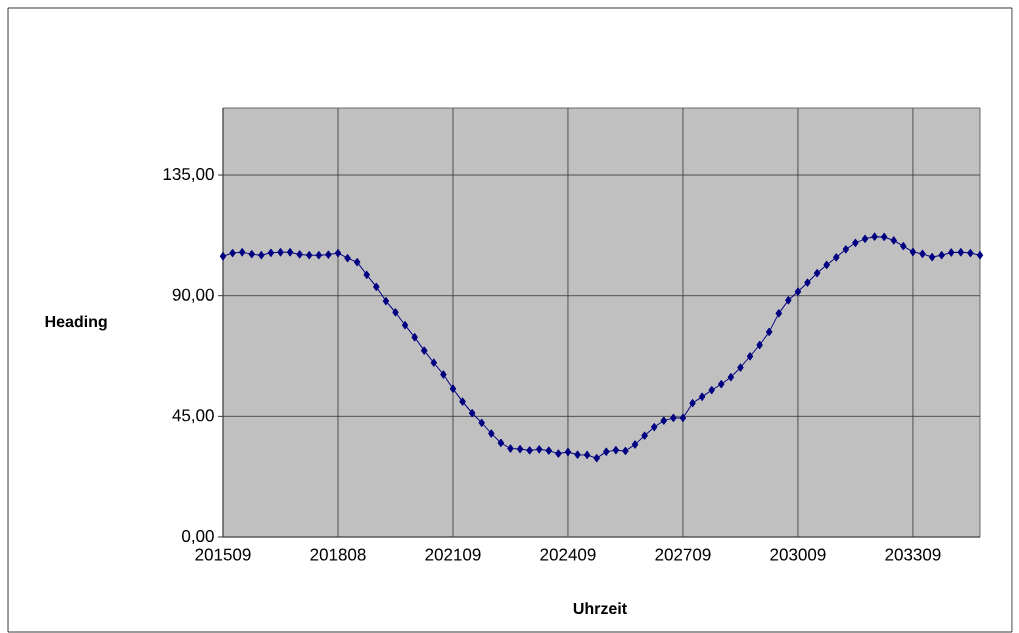  Describe the element at coordinates (600, 608) in the screenshot. I see `x-axis-title: Uhrzeit` at that location.